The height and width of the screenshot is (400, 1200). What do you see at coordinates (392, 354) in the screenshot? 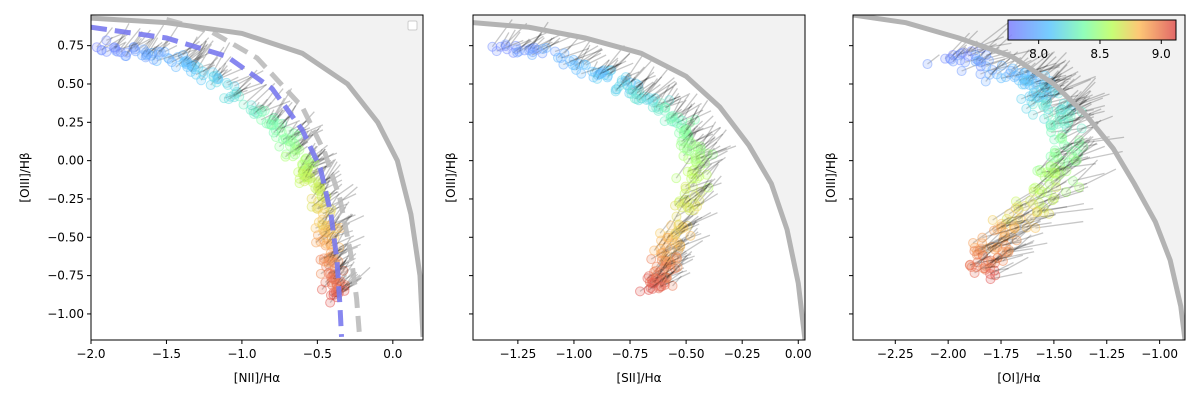
I see `x-tick-label: 0.0` at bounding box center [392, 354].